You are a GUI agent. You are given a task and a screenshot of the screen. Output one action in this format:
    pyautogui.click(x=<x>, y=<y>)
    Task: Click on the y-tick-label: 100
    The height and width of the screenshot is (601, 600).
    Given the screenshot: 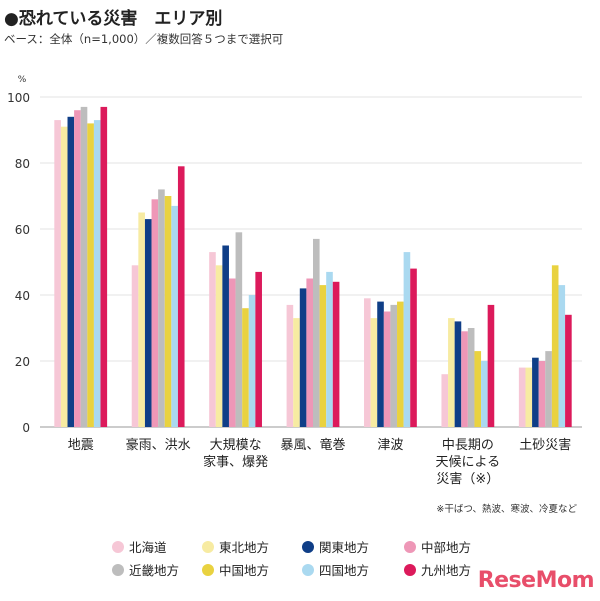 What is the action you would take?
    pyautogui.click(x=18, y=98)
    